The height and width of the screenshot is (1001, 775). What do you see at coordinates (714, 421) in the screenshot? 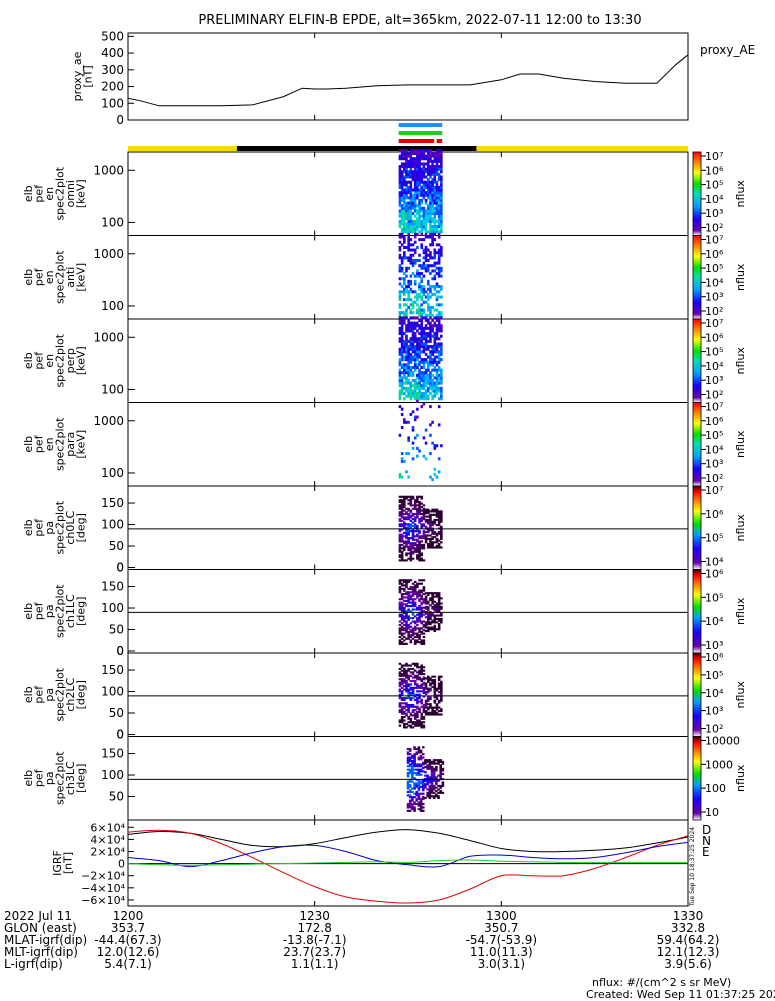
I see `colorbar-tick-label: 10⁶` at bounding box center [714, 421].